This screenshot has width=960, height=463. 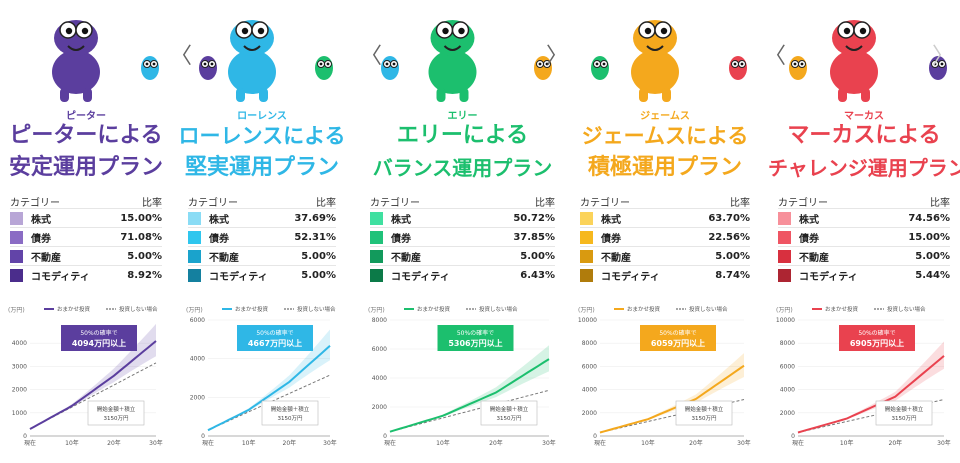 I want to click on y-tick-label: 0, so click(x=793, y=436).